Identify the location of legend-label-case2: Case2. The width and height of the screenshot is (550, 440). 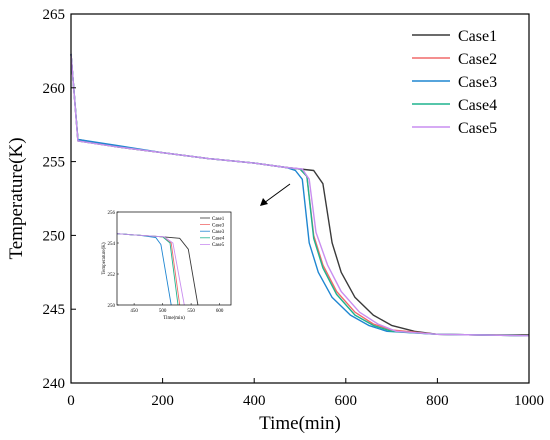
(477, 59).